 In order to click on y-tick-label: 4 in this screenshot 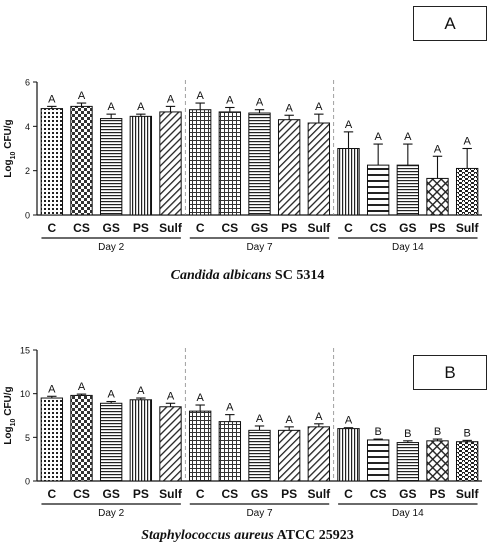, I will do `click(27, 127)`.